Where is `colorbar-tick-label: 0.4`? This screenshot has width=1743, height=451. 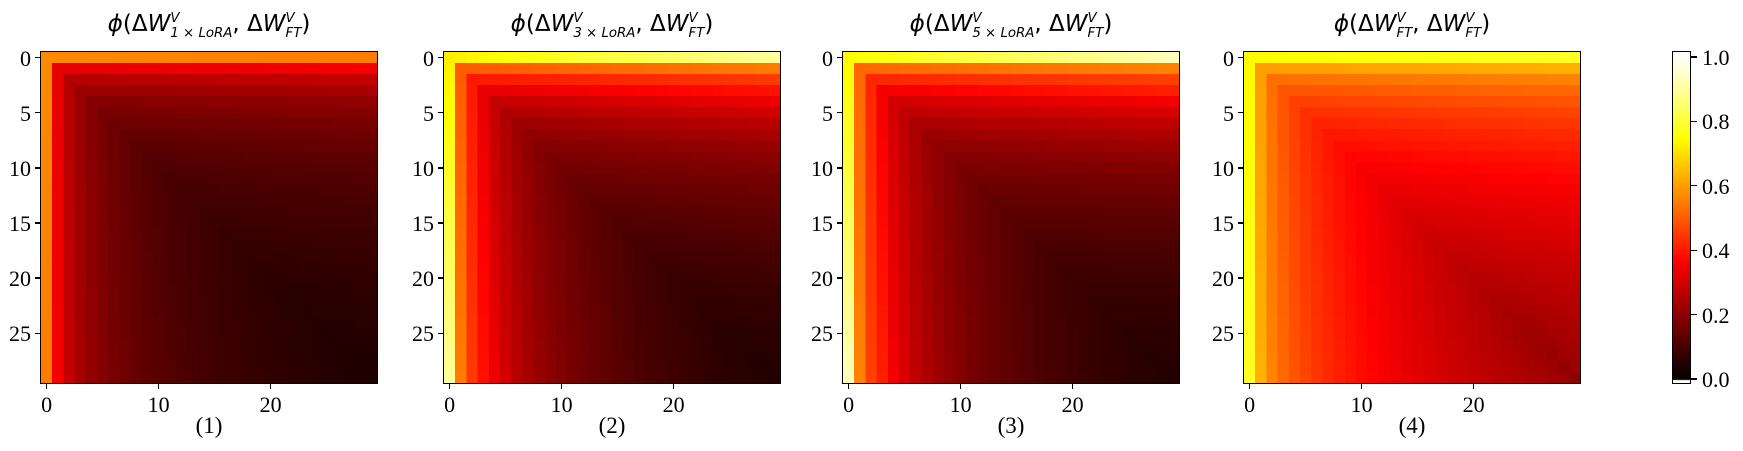
colorbar-tick-label: 0.4 is located at coordinates (1716, 251).